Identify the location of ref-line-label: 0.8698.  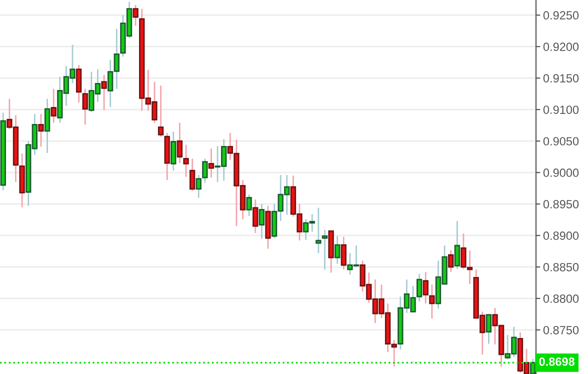
(557, 361).